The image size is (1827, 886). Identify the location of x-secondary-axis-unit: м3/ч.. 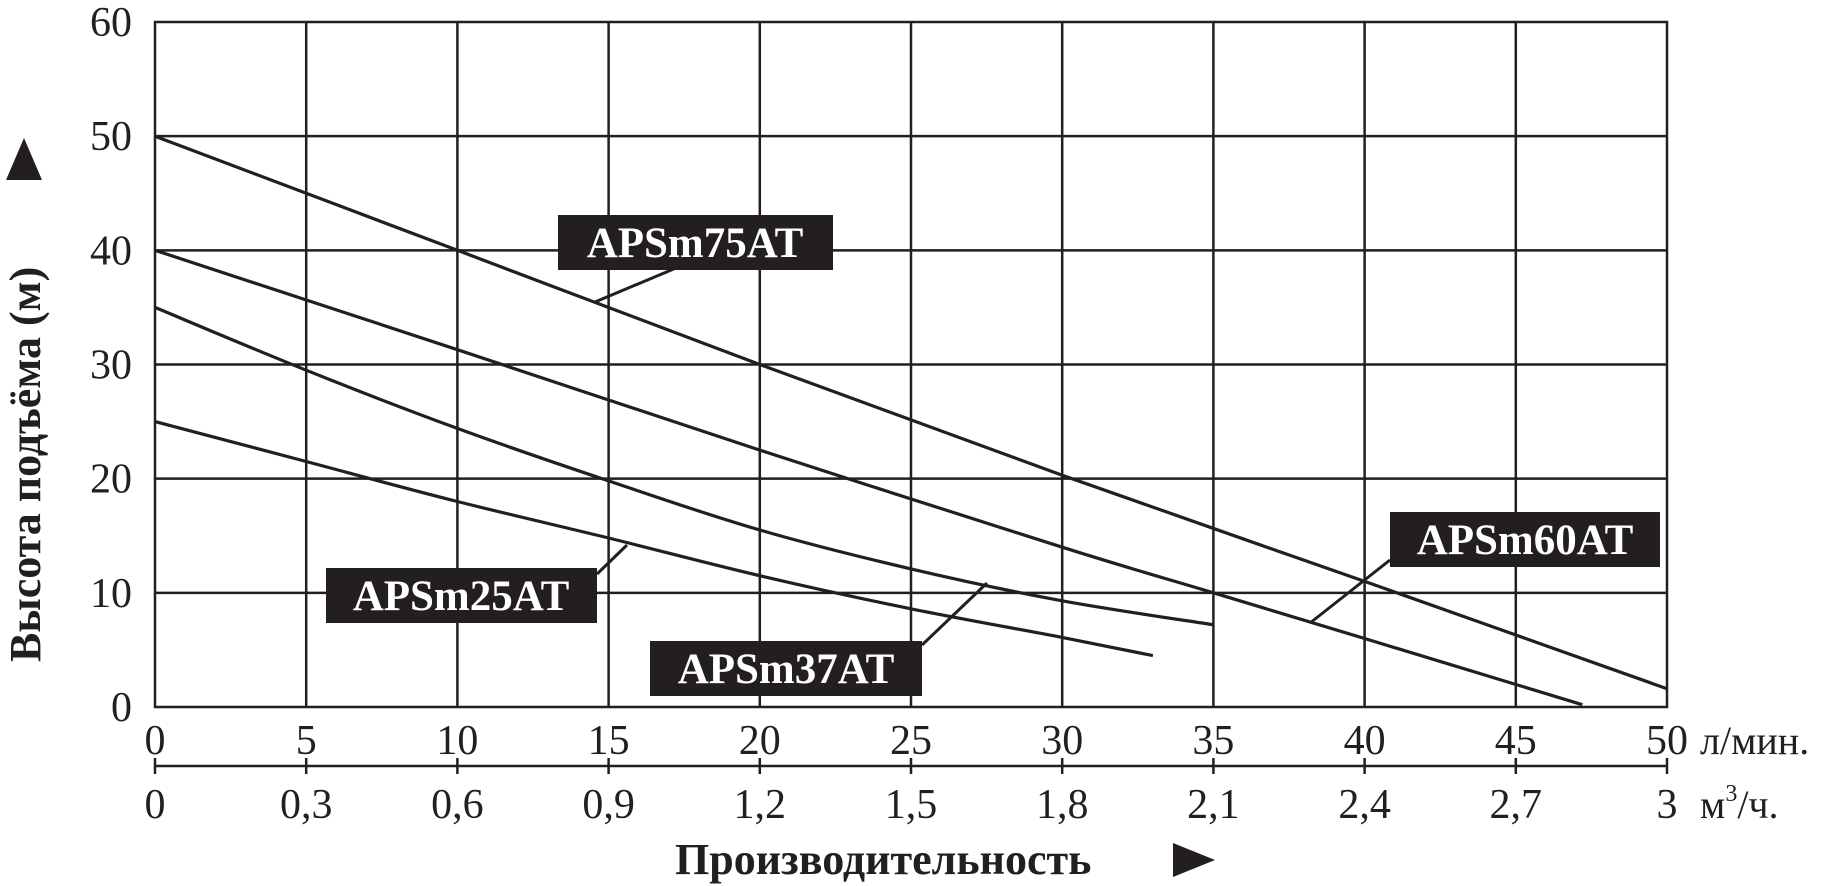
(1739, 804).